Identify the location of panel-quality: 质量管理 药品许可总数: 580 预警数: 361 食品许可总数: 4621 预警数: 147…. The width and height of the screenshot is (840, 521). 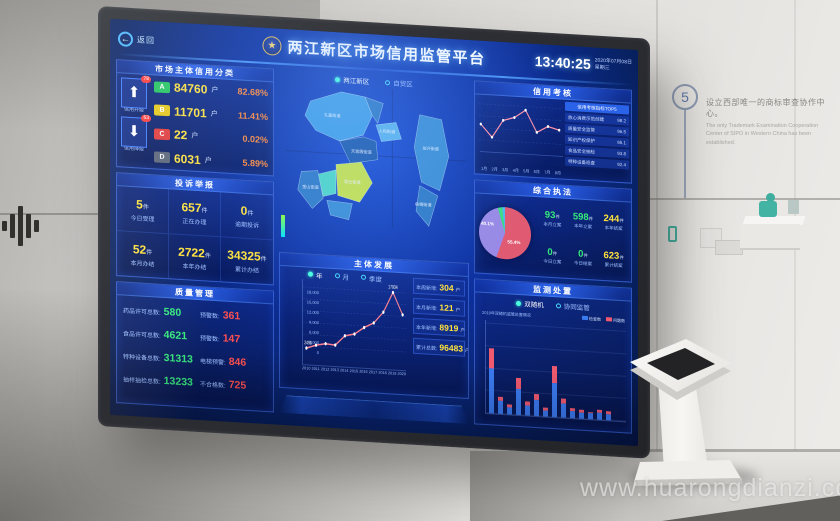
(195, 347).